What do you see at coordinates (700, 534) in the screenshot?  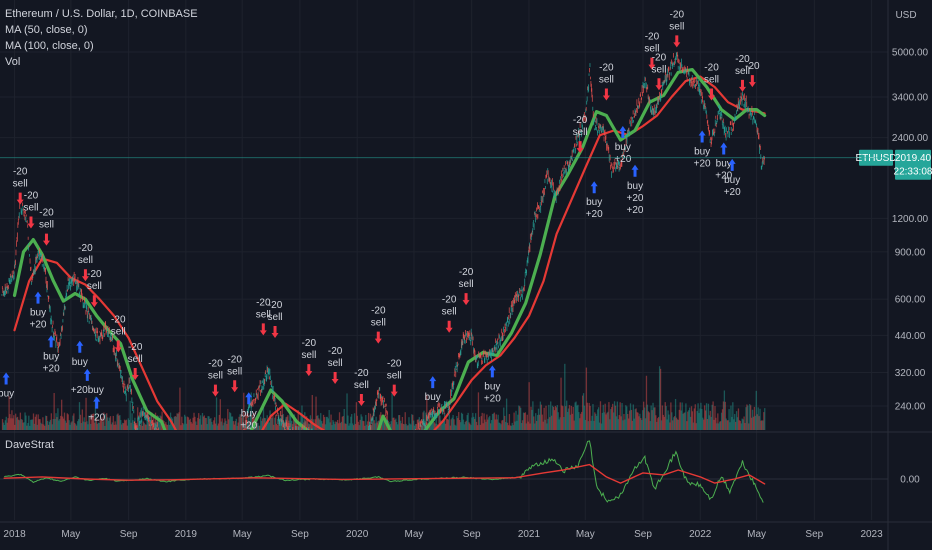 I see `x-tick-label: 2022` at bounding box center [700, 534].